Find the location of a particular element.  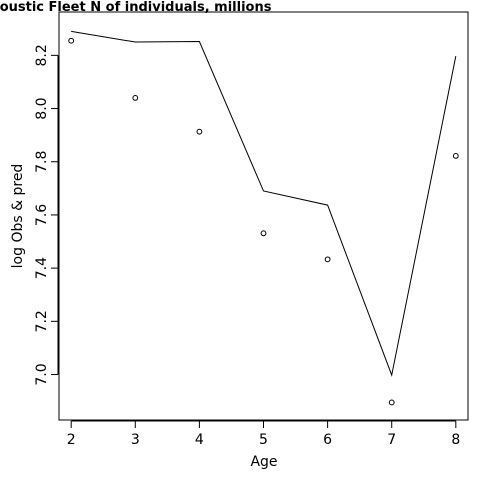

y-tick-label: 7.4 is located at coordinates (42, 268).